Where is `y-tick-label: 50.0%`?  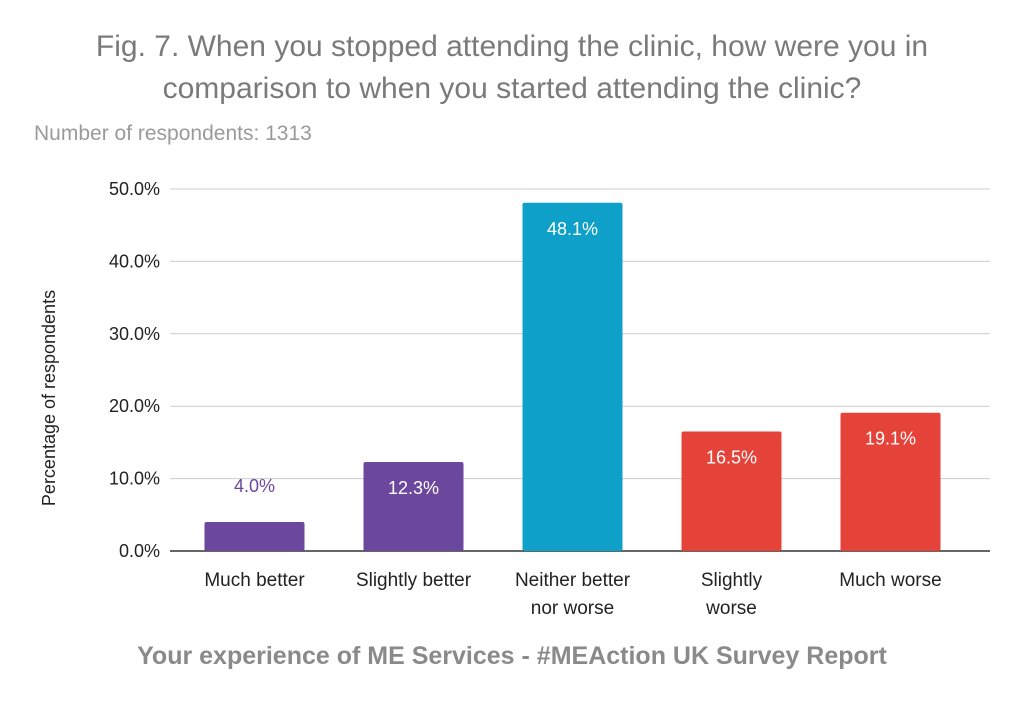
y-tick-label: 50.0% is located at coordinates (134, 189).